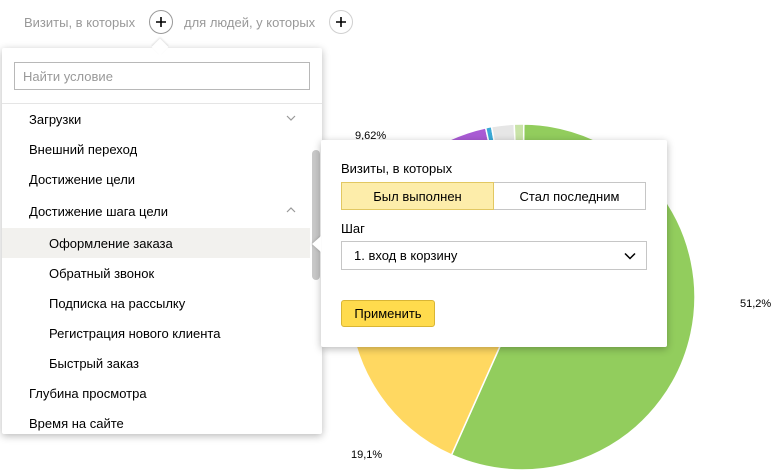  What do you see at coordinates (397, 168) in the screenshot?
I see `popup-title: Визиты, в которых` at bounding box center [397, 168].